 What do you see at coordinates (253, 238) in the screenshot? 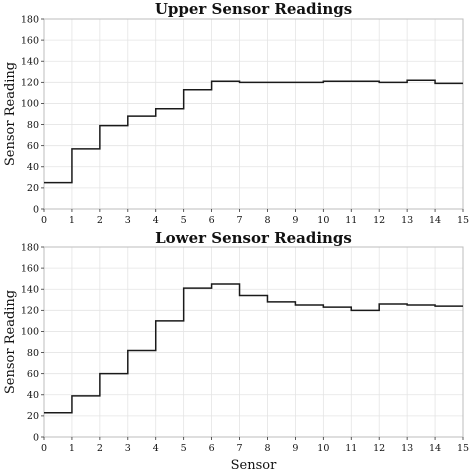
I see `chart-title: Lower Sensor Readings` at bounding box center [253, 238].